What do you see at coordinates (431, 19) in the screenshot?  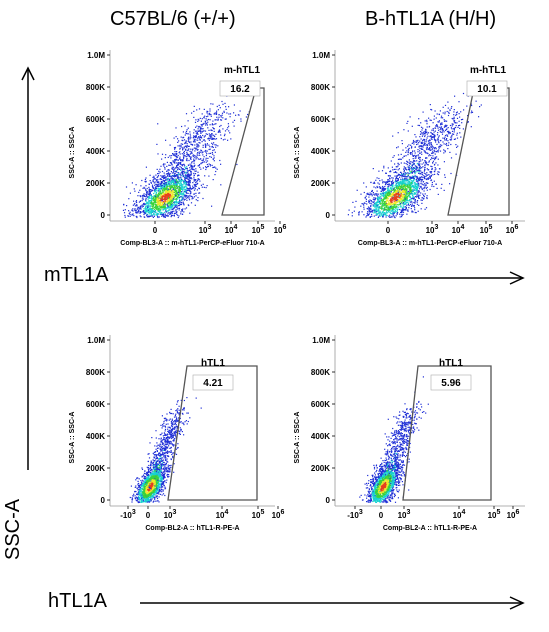 I see `column-title-b-htl1a: B-hTL1A (H/H)` at bounding box center [431, 19].